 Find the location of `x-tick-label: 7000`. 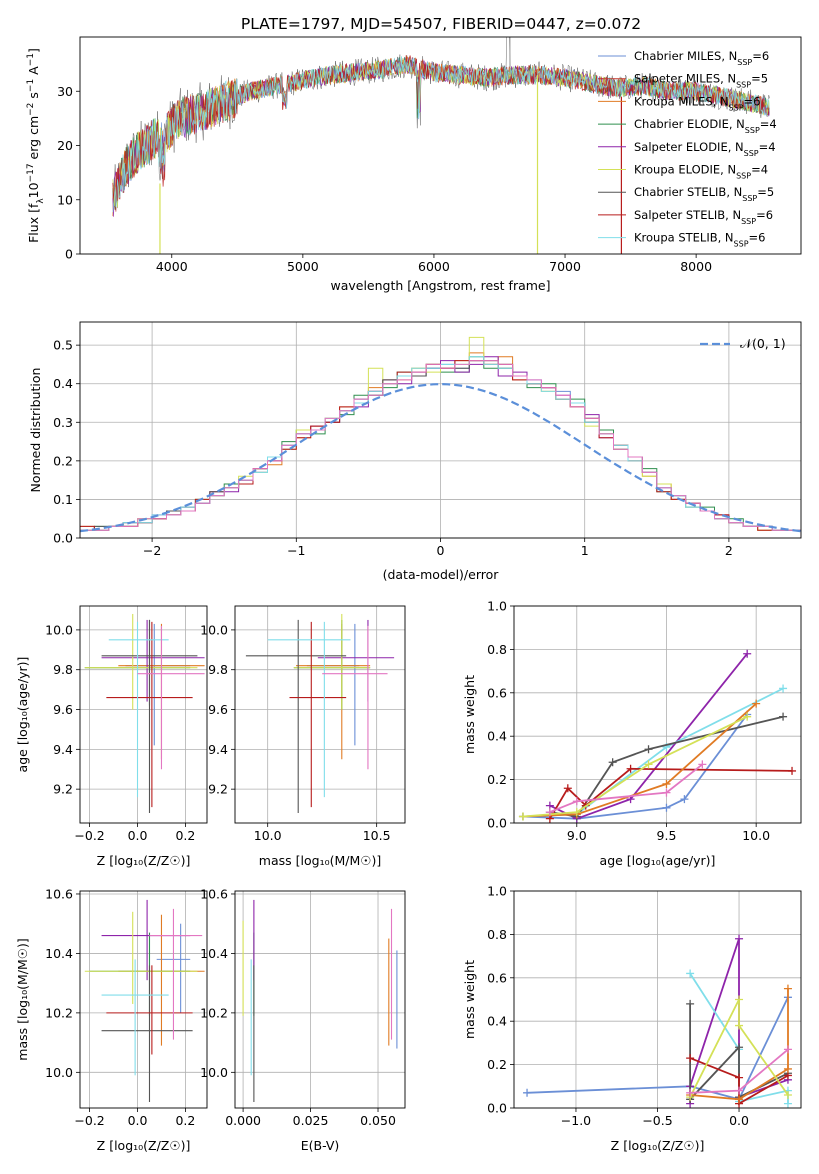

x-tick-label: 7000 is located at coordinates (565, 266).